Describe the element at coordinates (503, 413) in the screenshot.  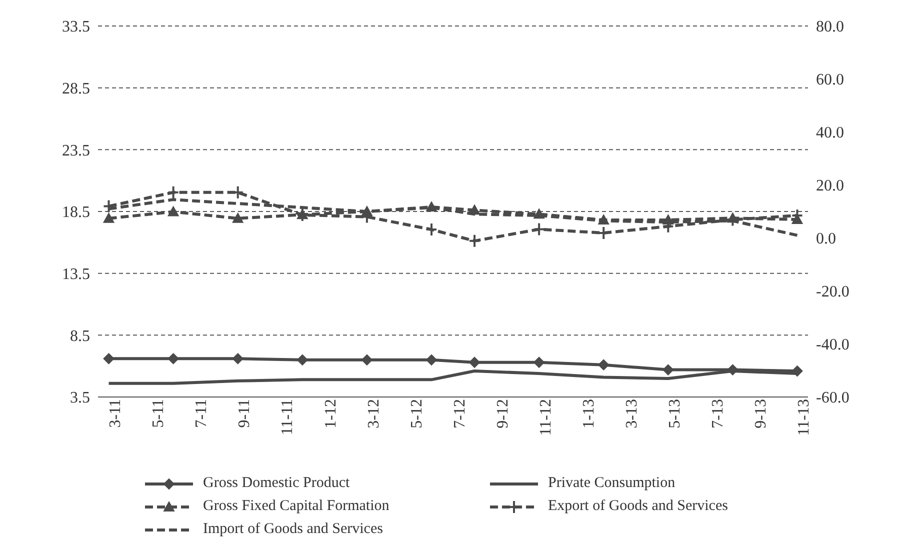
I see `x-tick-label: 9-12` at that location.